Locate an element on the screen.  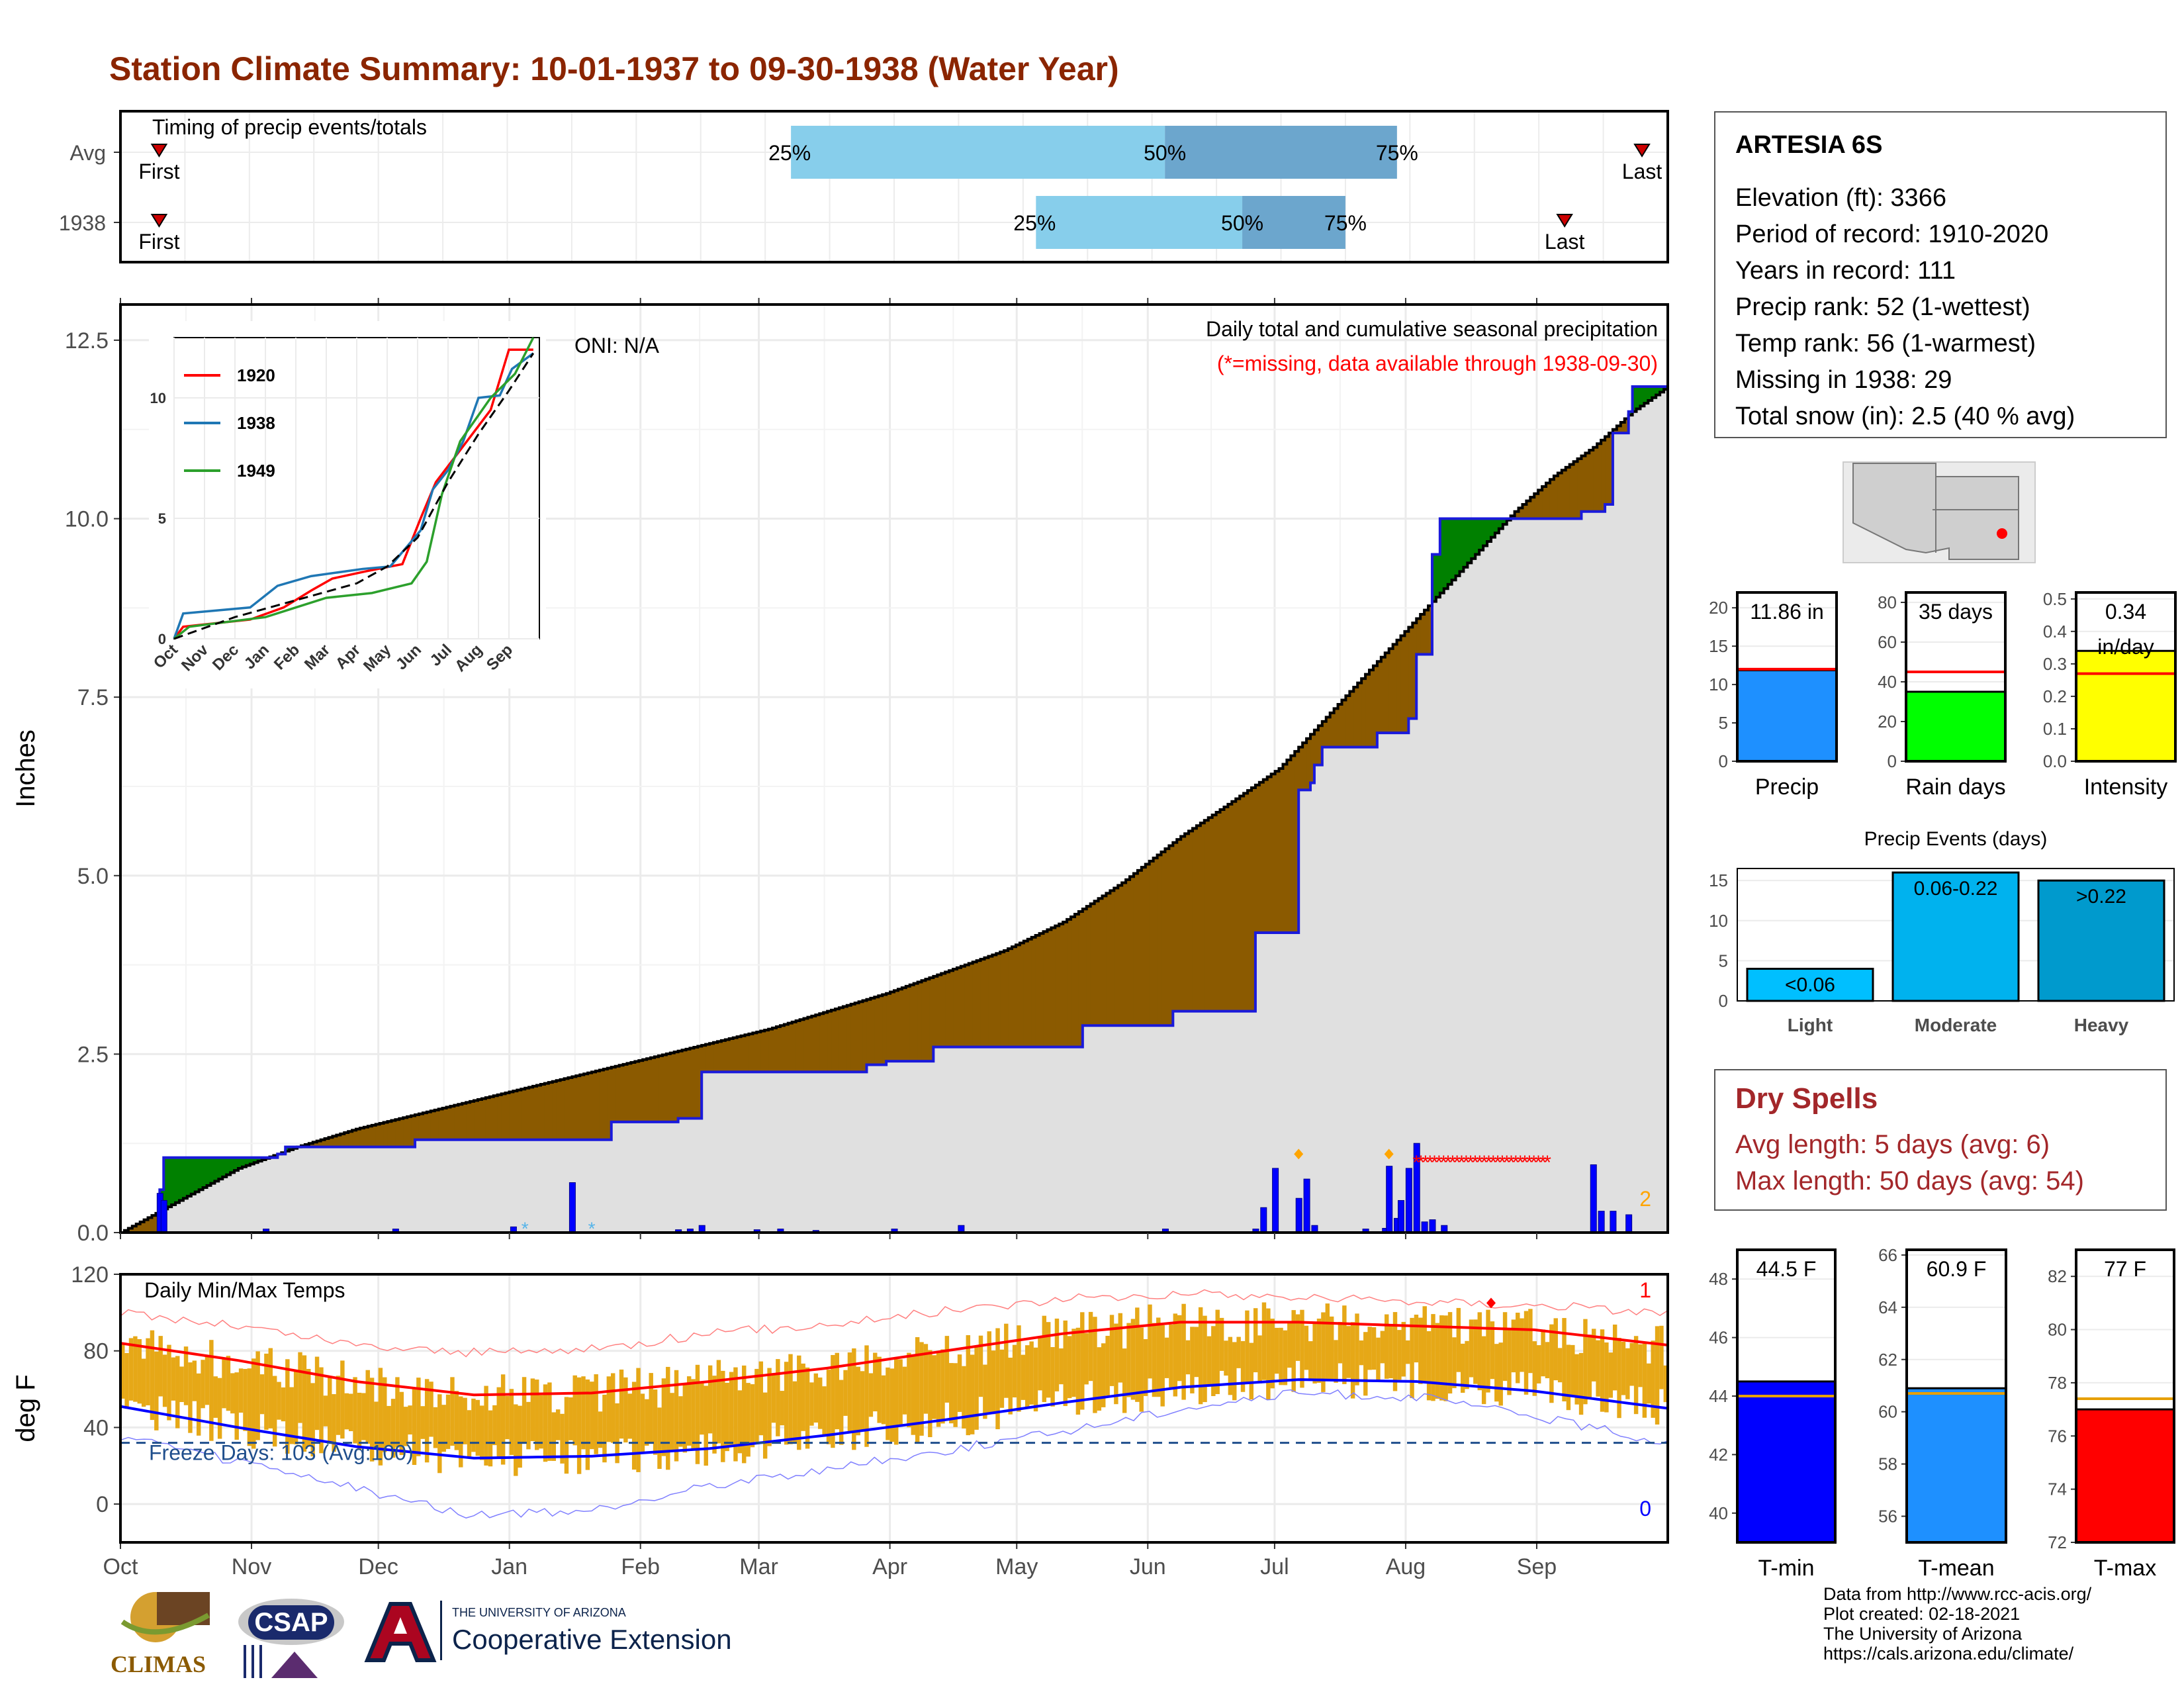
rain-days-y-tick-label: 80 is located at coordinates (1888, 602).